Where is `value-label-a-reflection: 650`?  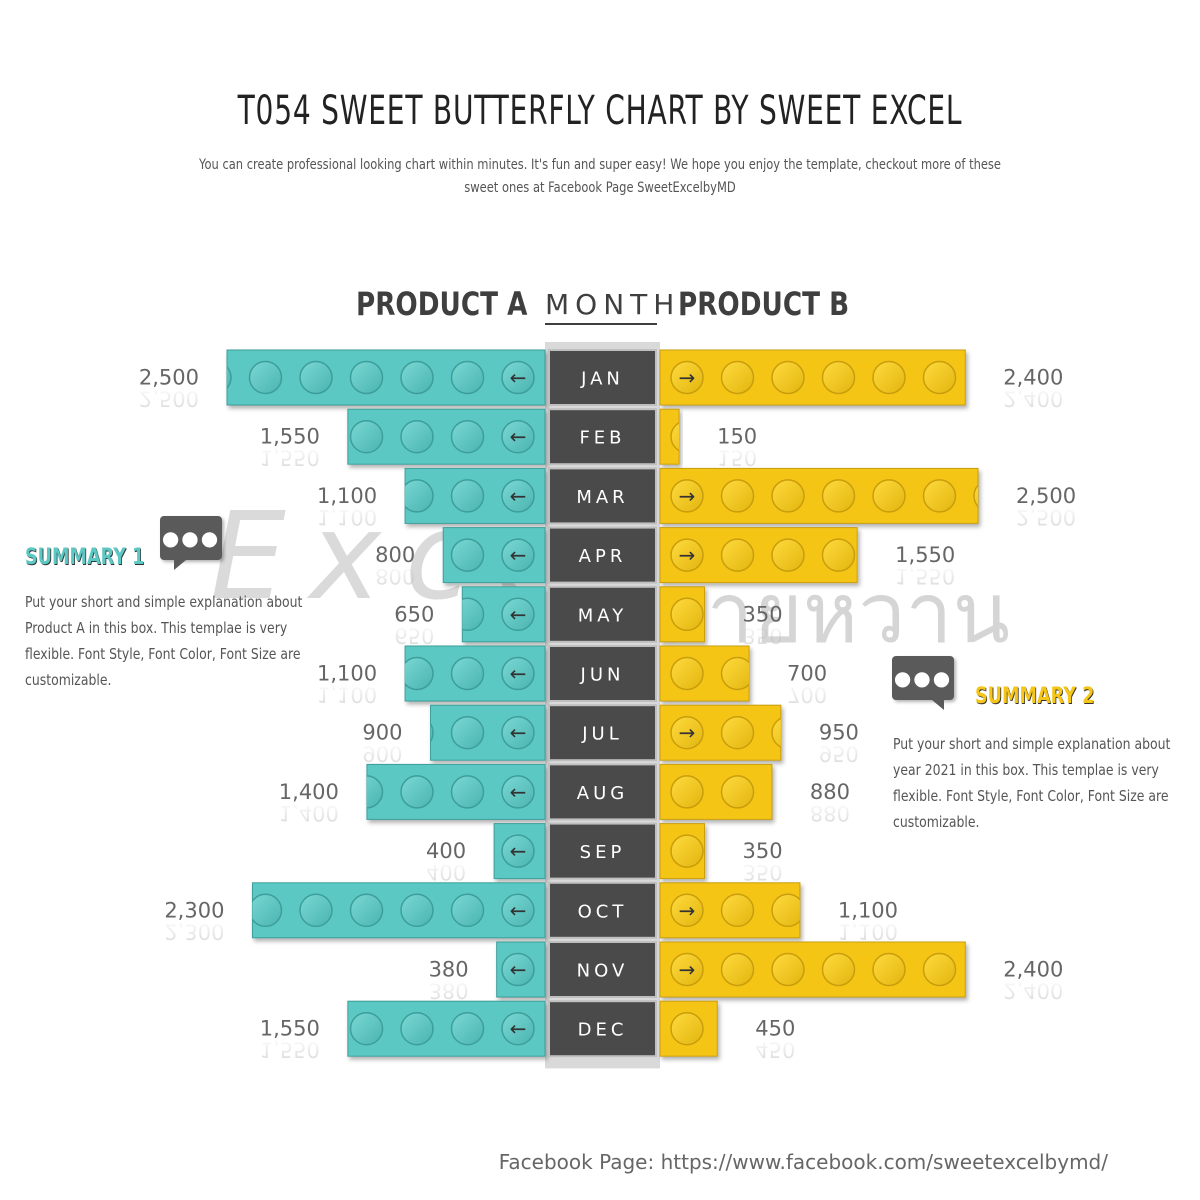
value-label-a-reflection: 650 is located at coordinates (414, 635).